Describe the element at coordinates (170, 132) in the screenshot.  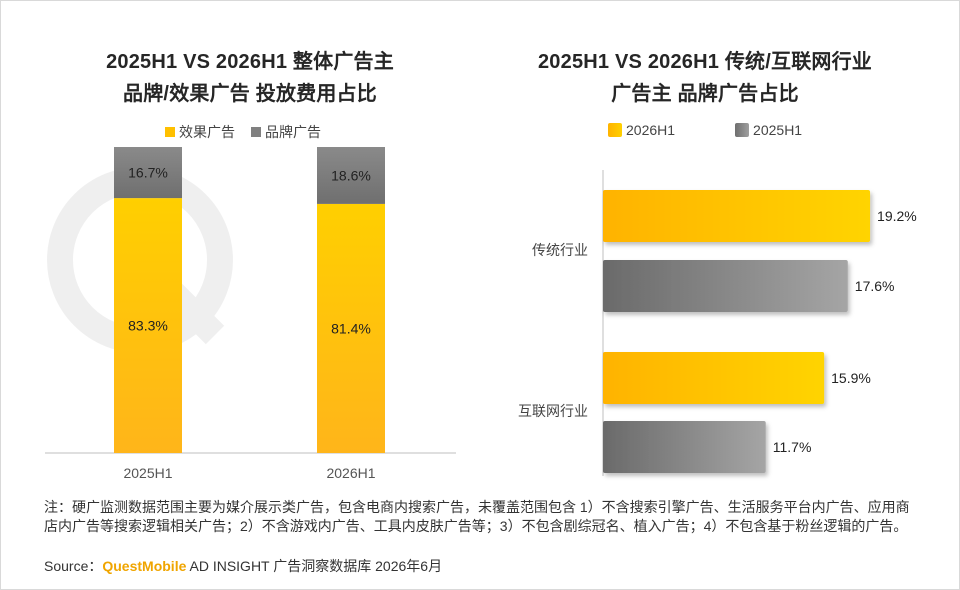
I see `legend-swatch-effect` at that location.